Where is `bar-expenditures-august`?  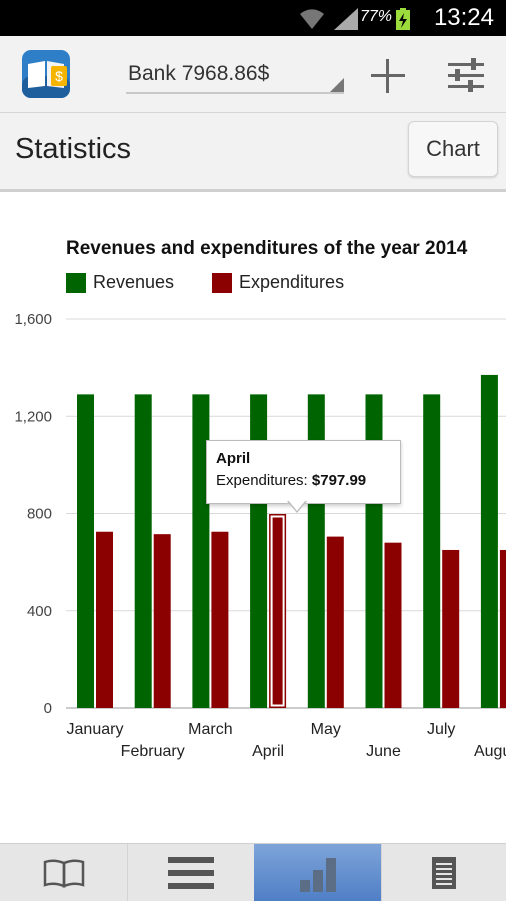 bar-expenditures-august is located at coordinates (502, 628).